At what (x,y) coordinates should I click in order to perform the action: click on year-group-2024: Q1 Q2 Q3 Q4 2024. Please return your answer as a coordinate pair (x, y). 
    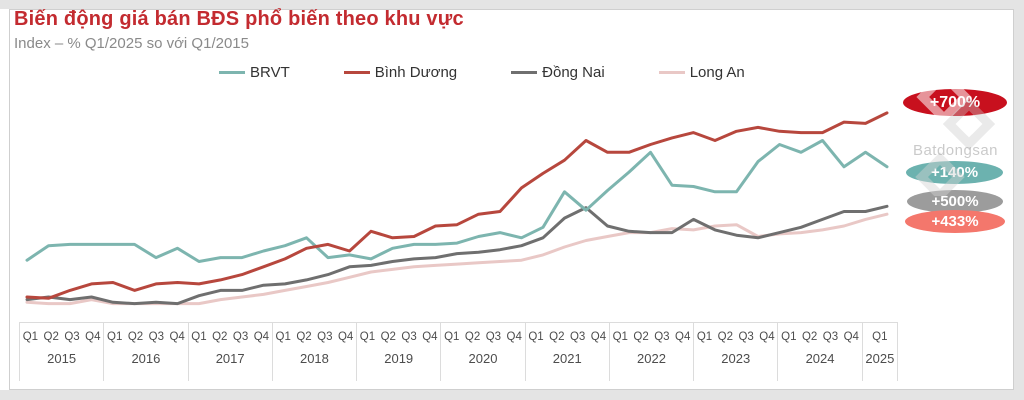
    Looking at the image, I should click on (819, 352).